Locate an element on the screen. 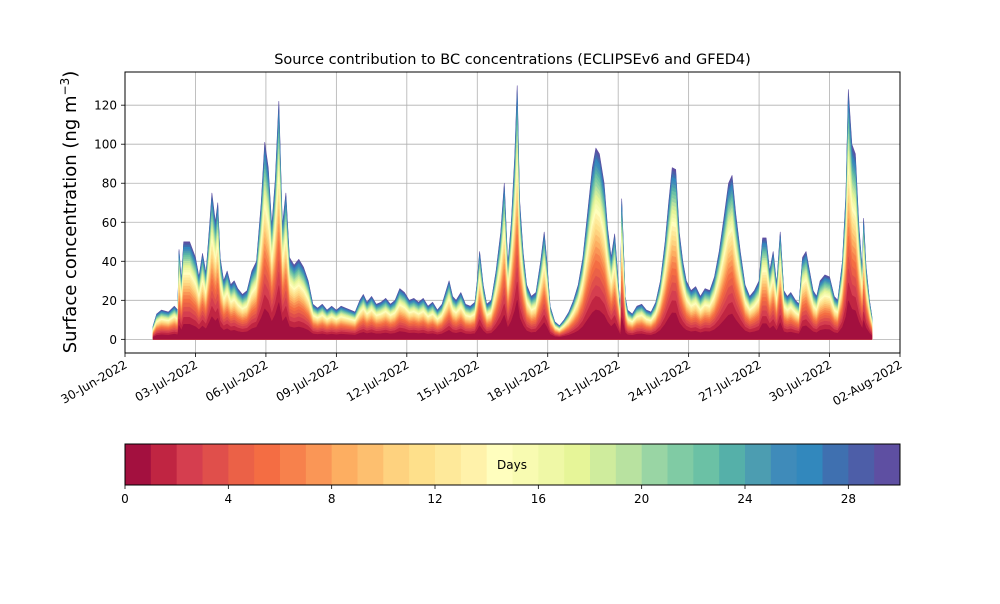  x-tick-label: 15-Jul-2022 is located at coordinates (447, 380).